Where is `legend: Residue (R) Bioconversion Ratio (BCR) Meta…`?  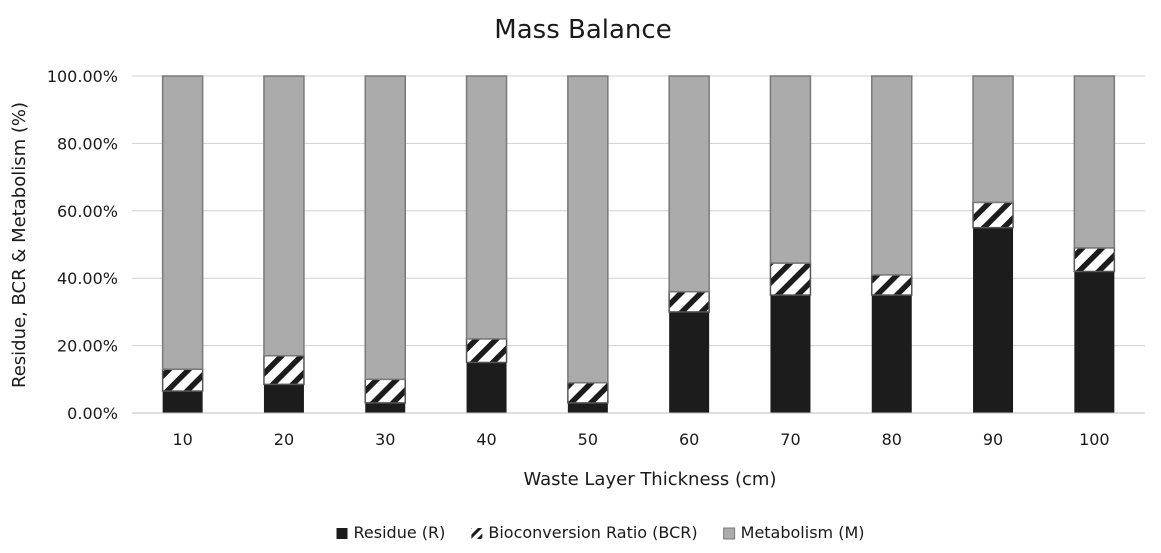
legend: Residue (R) Bioconversion Ratio (BCR) Meta… is located at coordinates (600, 532).